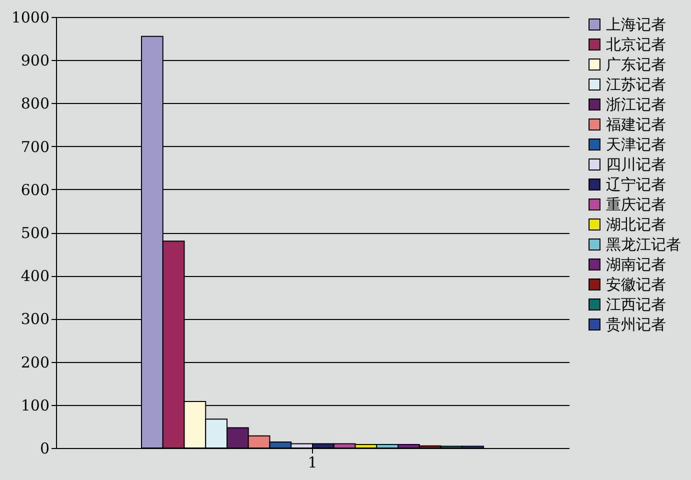 Image resolution: width=691 pixels, height=480 pixels. What do you see at coordinates (636, 25) in the screenshot?
I see `legend-label: 上海记者` at bounding box center [636, 25].